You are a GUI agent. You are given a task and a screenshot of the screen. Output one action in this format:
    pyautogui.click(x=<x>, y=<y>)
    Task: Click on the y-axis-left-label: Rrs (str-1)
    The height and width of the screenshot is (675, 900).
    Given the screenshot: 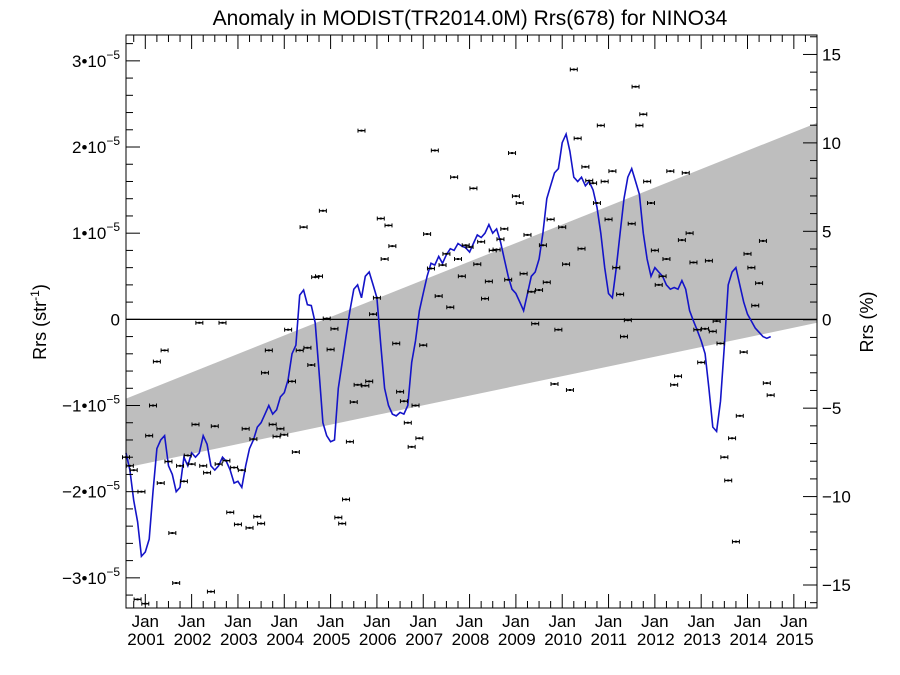 What is the action you would take?
    pyautogui.click(x=39, y=322)
    